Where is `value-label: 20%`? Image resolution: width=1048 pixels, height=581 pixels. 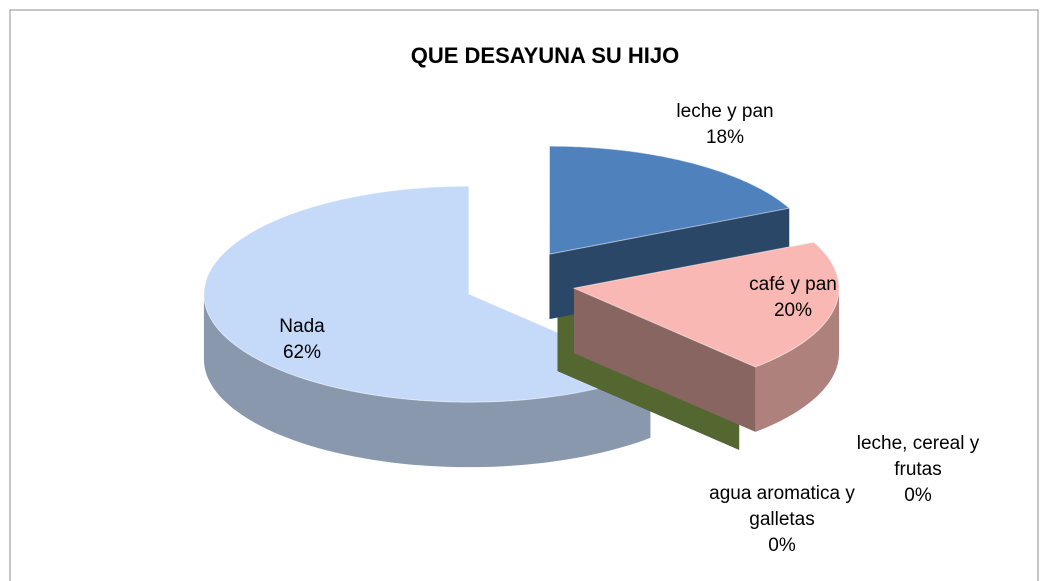
value-label: 20% is located at coordinates (793, 310).